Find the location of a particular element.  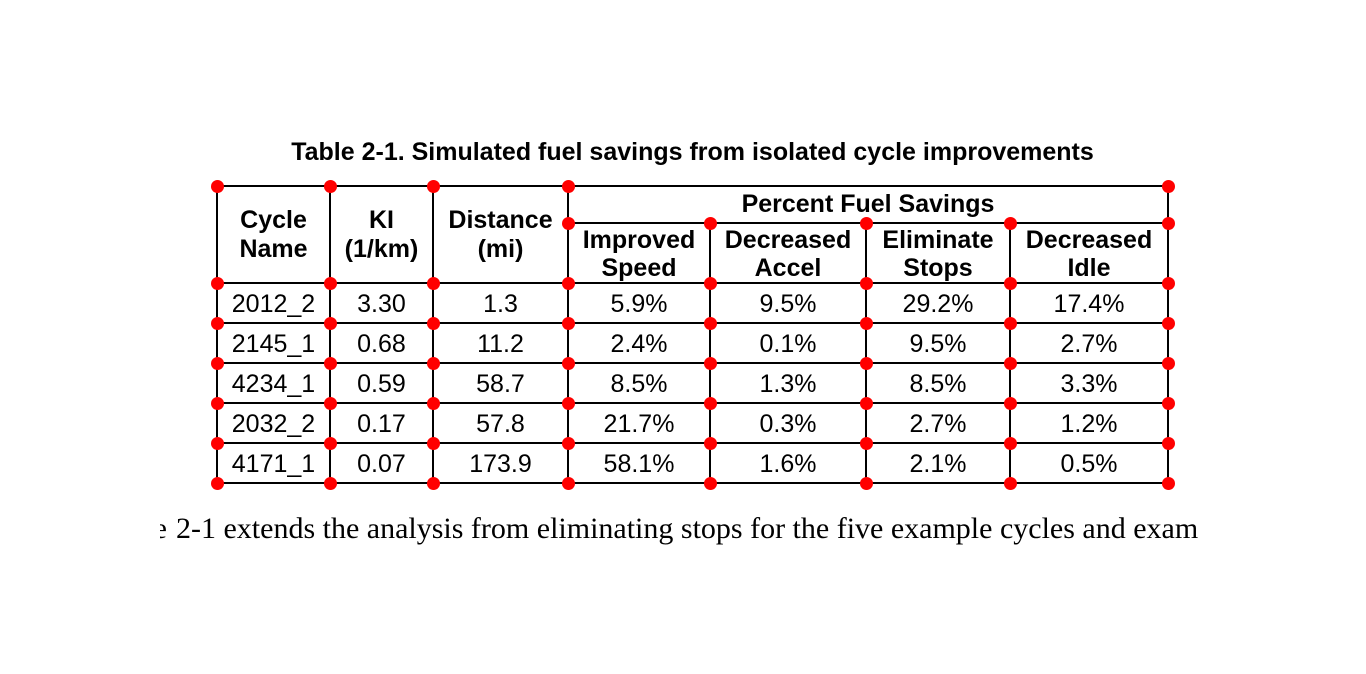

cell-cycle-name: 4171_1 is located at coordinates (273, 463).